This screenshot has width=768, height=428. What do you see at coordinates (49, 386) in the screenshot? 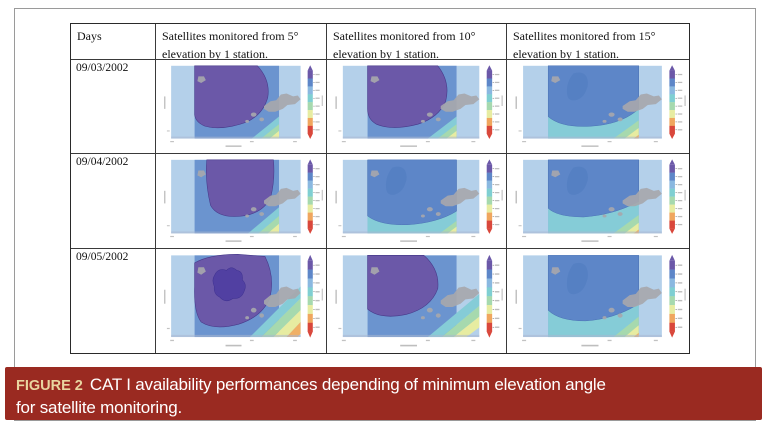
I see `figure-caption-label: FIGURE 2` at bounding box center [49, 386].